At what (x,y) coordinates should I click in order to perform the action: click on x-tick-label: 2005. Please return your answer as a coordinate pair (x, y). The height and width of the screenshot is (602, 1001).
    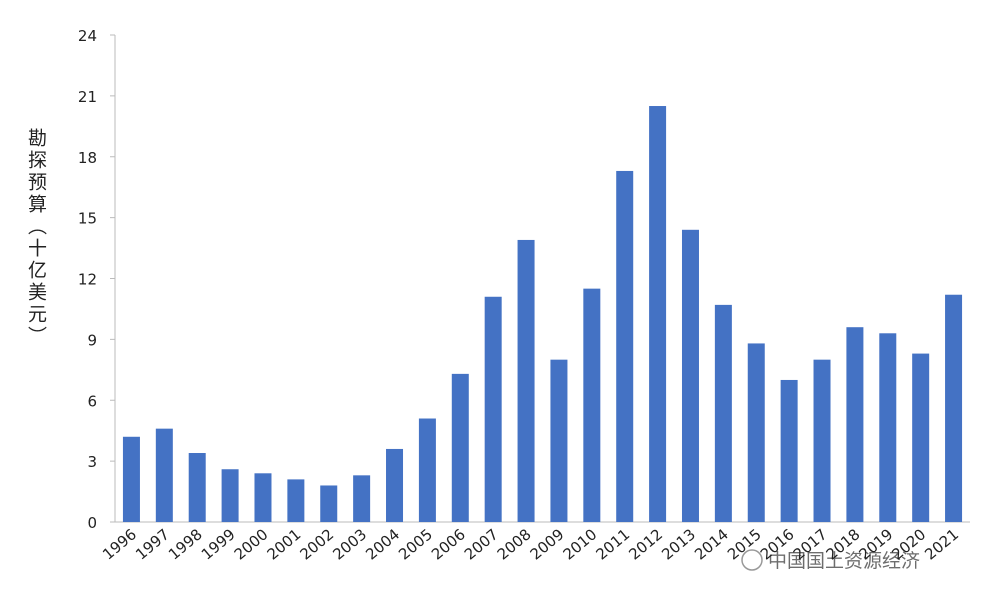
    Looking at the image, I should click on (415, 544).